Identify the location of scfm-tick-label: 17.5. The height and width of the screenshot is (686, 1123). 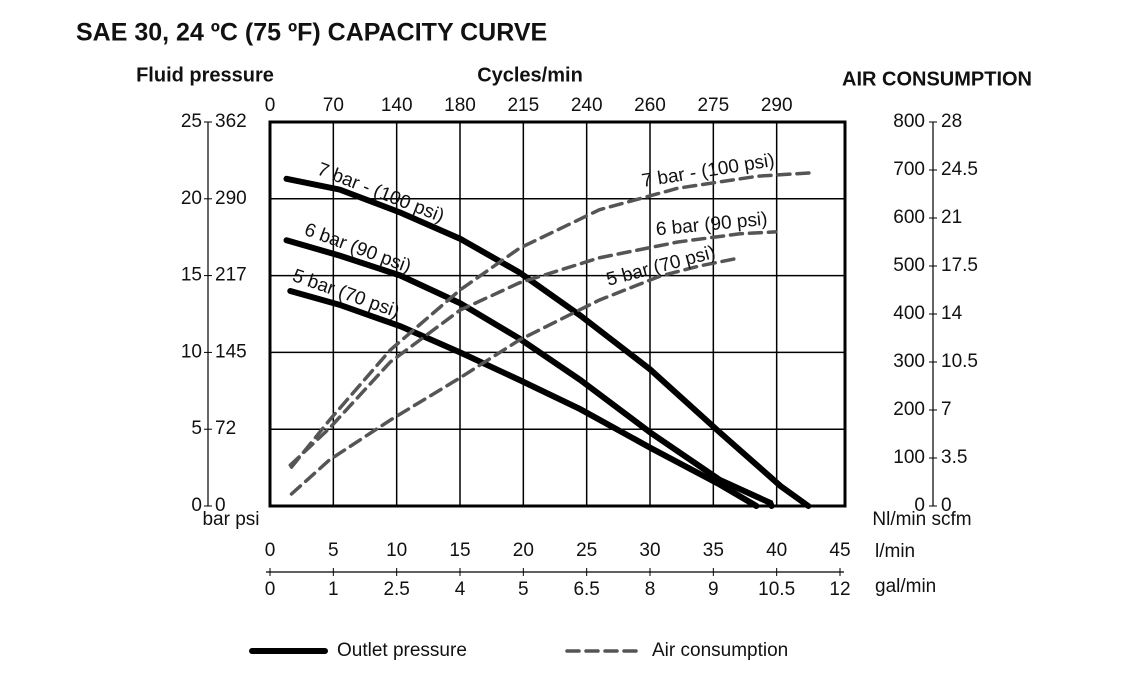
(959, 265).